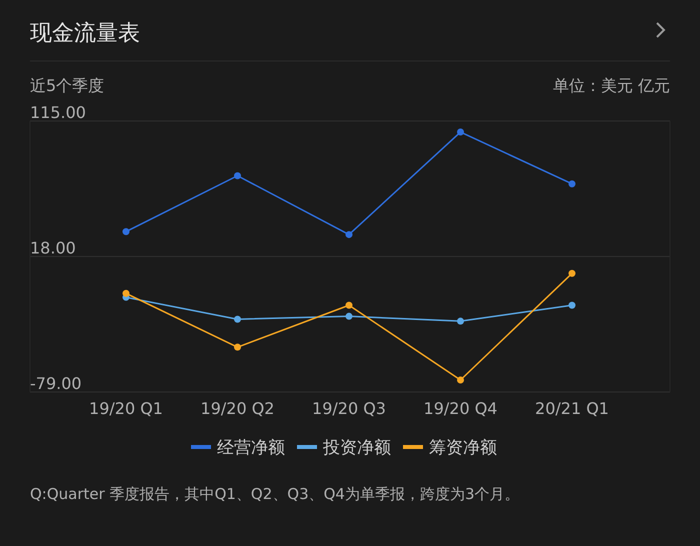 The image size is (700, 546). Describe the element at coordinates (251, 448) in the screenshot. I see `legend-label: 经营净额` at that location.